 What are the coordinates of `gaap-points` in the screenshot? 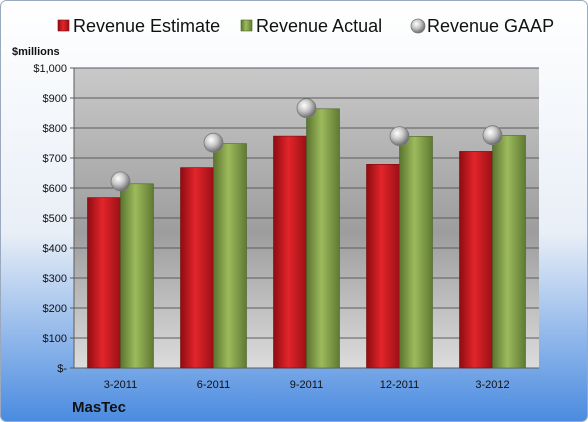 It's located at (306, 145).